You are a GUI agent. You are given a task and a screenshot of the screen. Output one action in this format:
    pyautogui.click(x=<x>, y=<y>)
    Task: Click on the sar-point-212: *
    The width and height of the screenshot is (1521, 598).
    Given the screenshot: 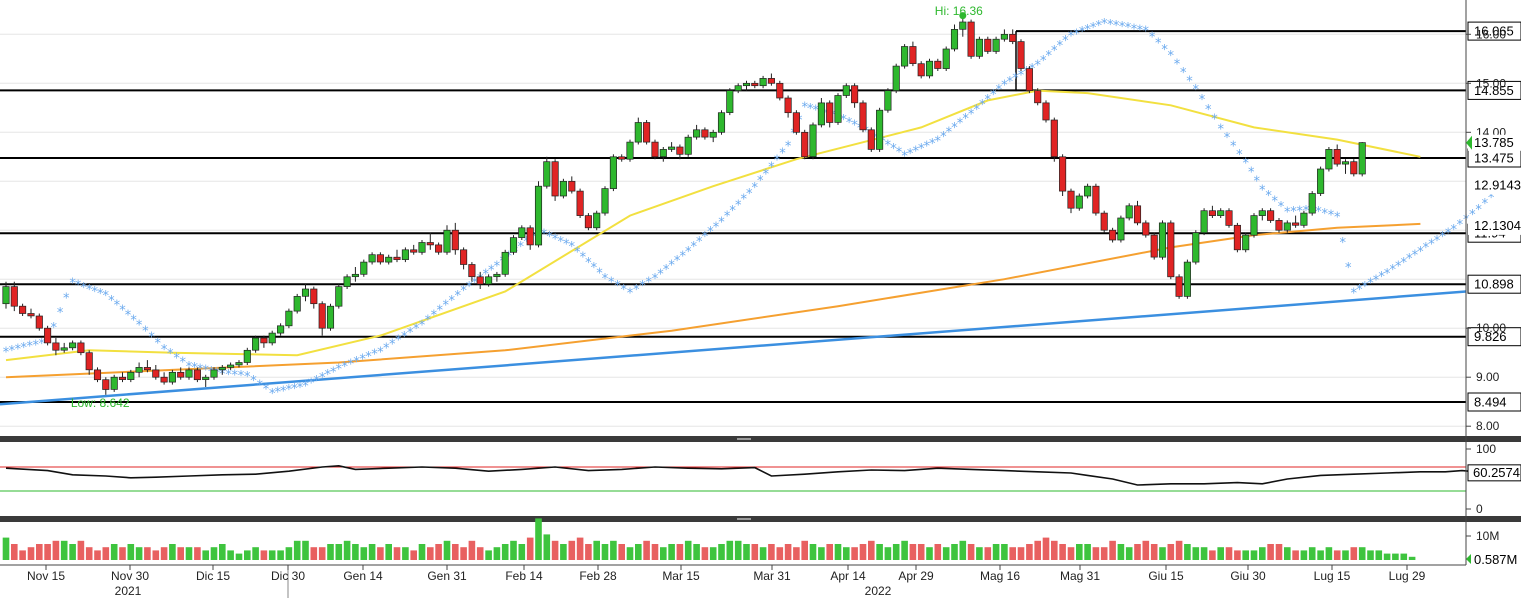 What is the action you would take?
    pyautogui.click(x=1227, y=138)
    